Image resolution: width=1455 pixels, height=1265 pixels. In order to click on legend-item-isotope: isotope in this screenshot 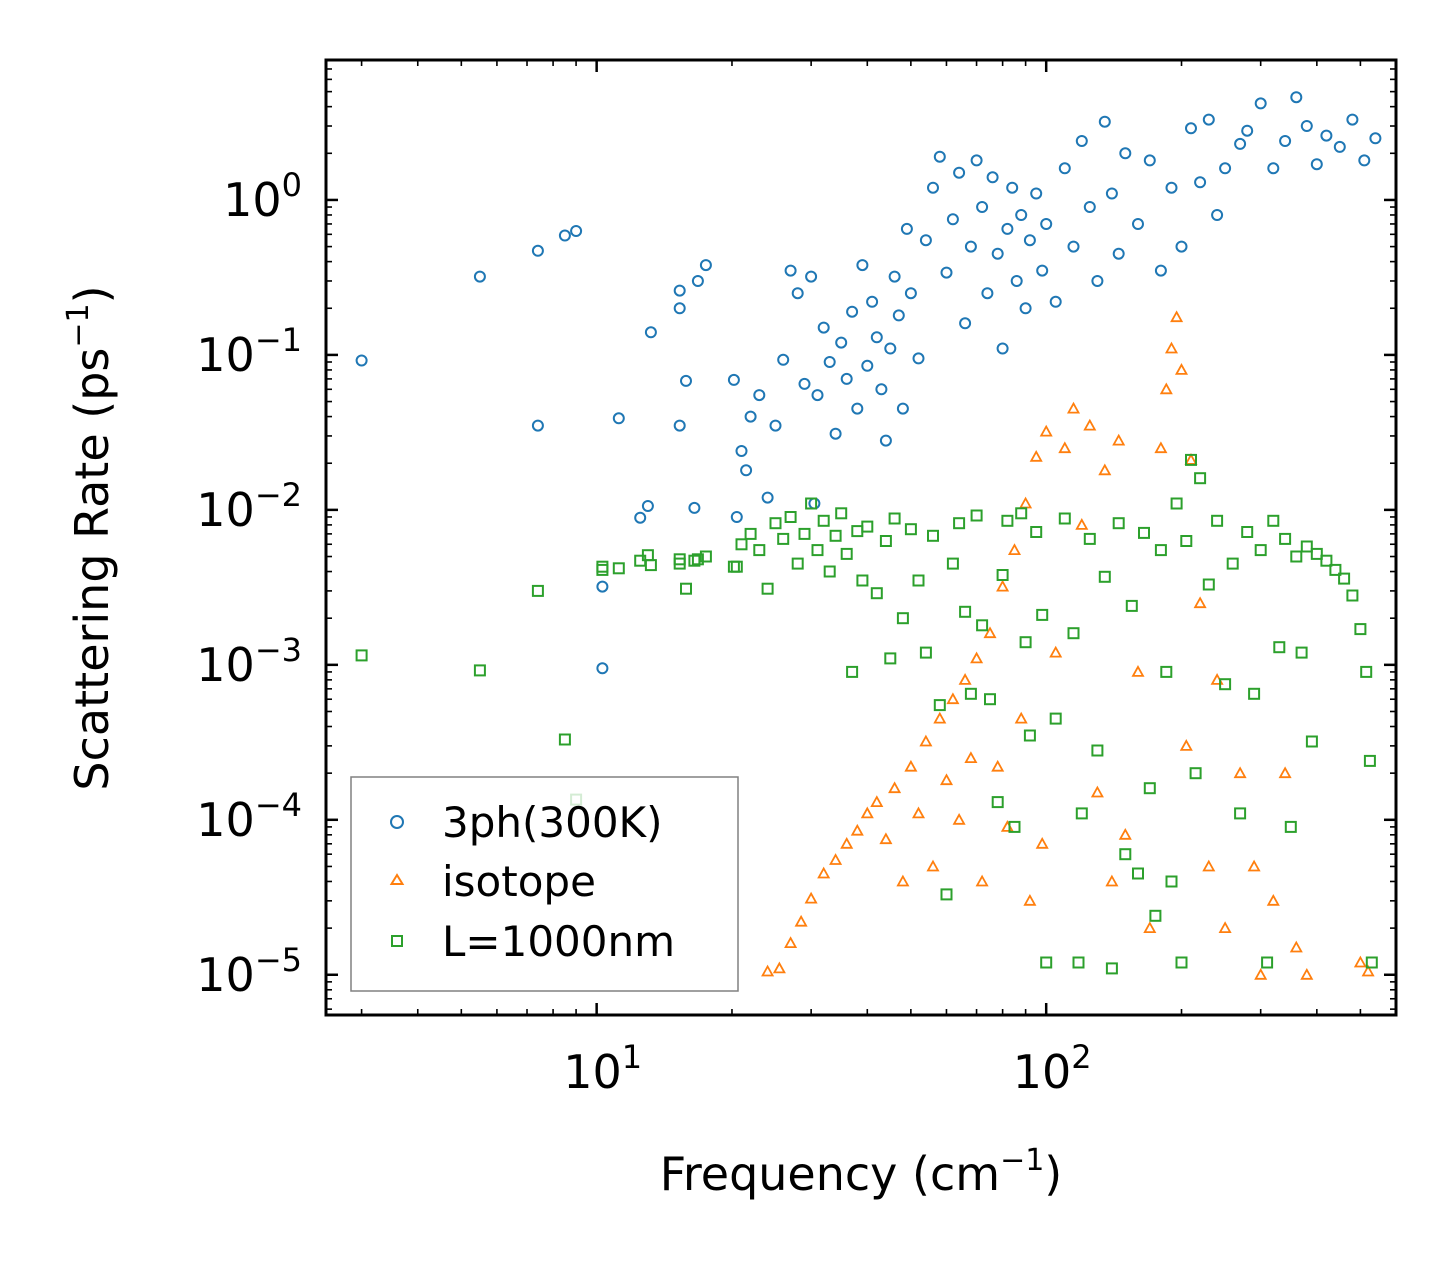, I will do `click(492, 881)`.